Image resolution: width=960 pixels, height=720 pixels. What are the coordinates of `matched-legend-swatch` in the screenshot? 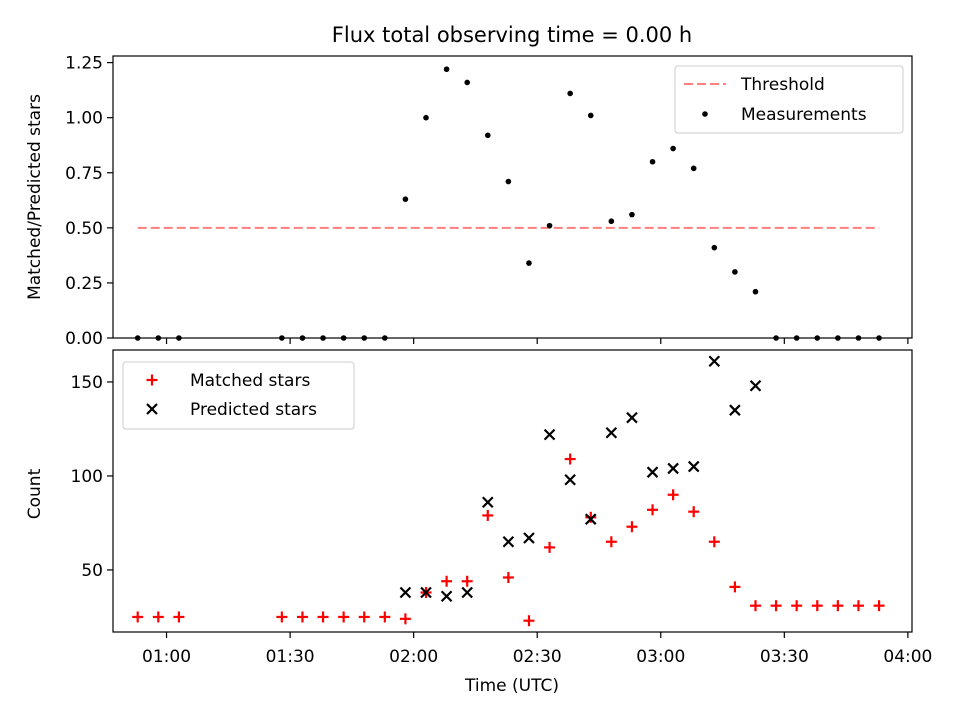 It's located at (152, 380).